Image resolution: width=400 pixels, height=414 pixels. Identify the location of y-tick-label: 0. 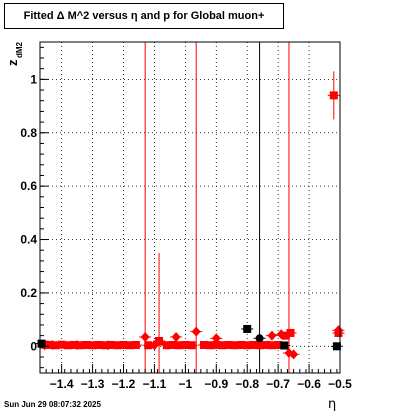
(33, 346).